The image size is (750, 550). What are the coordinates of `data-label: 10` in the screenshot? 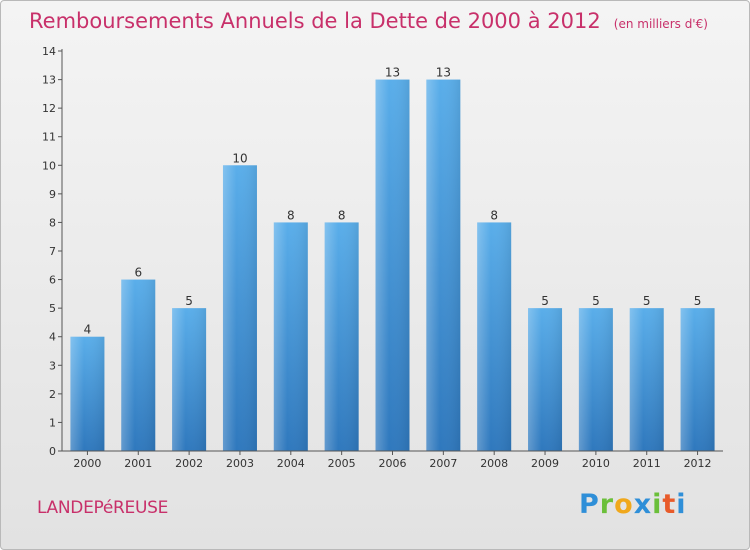 It's located at (239, 158).